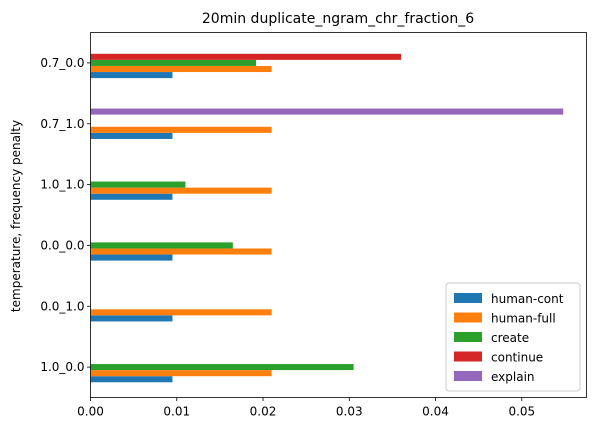  Describe the element at coordinates (16, 216) in the screenshot. I see `y-axis-label: temperature, frequency penalty` at that location.